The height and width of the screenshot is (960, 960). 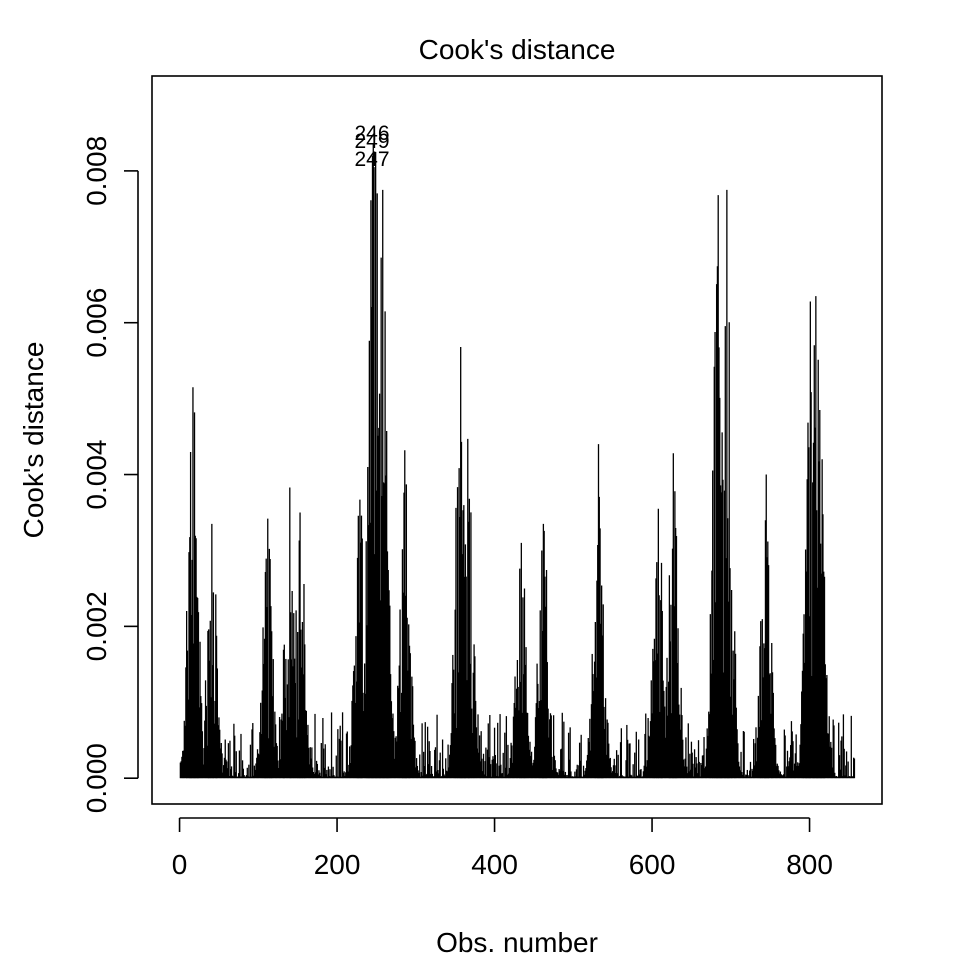 What do you see at coordinates (371, 141) in the screenshot?
I see `observation-label: 249` at bounding box center [371, 141].